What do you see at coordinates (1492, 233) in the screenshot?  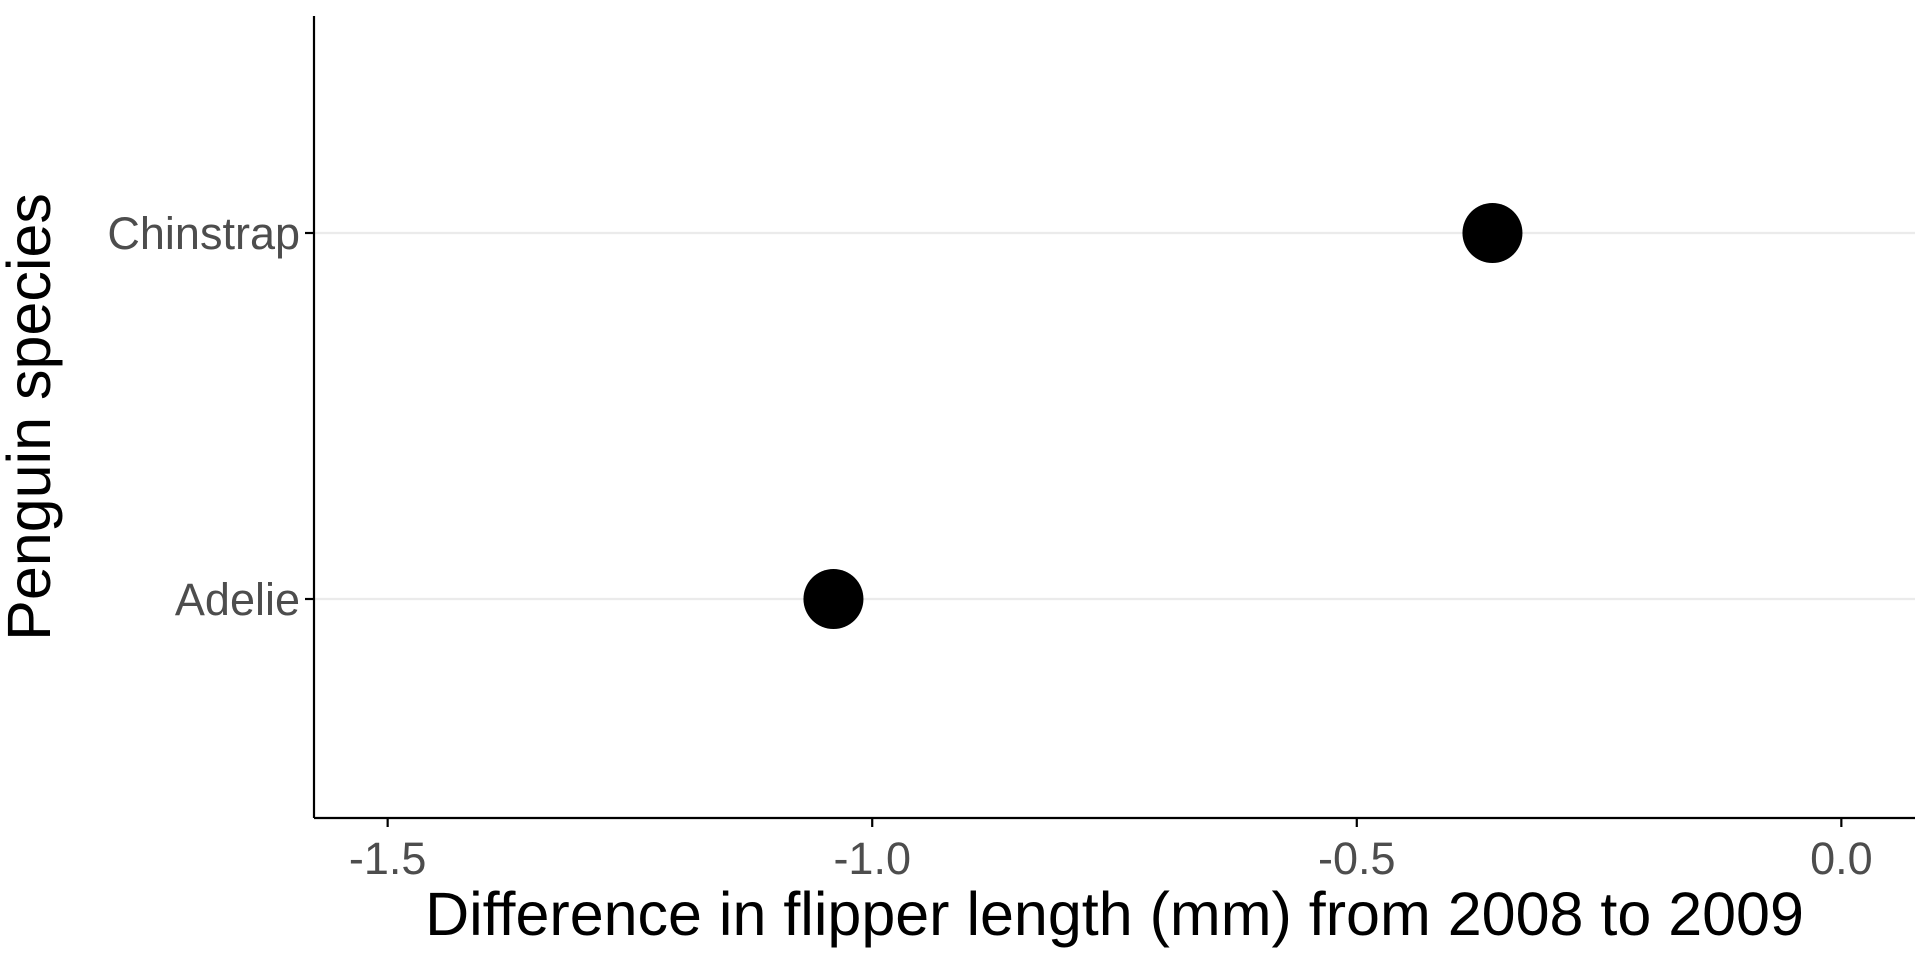 I see `data-point-chinstrap` at bounding box center [1492, 233].